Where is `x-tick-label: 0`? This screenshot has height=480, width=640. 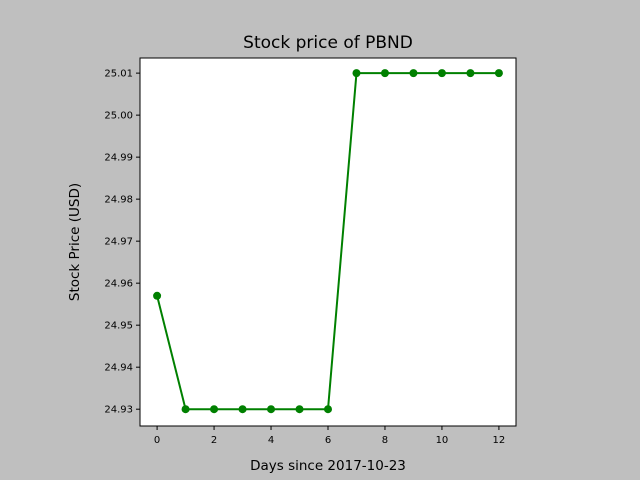
x-tick-label: 0 is located at coordinates (157, 440).